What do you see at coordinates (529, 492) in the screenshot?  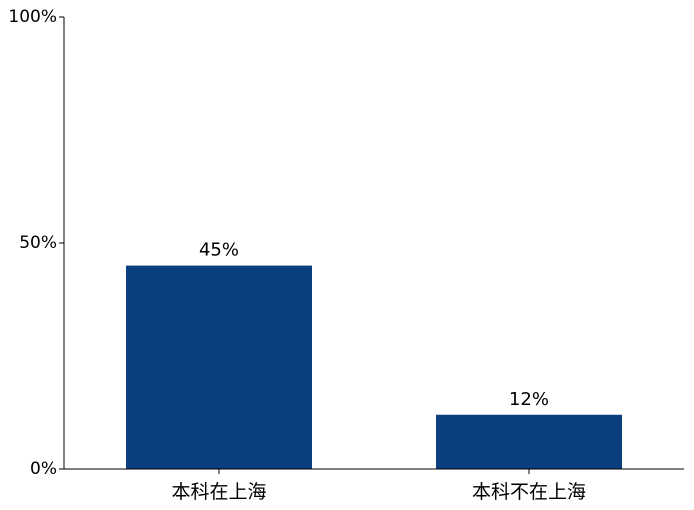 I see `x-tick-label: 本科不在上海` at bounding box center [529, 492].